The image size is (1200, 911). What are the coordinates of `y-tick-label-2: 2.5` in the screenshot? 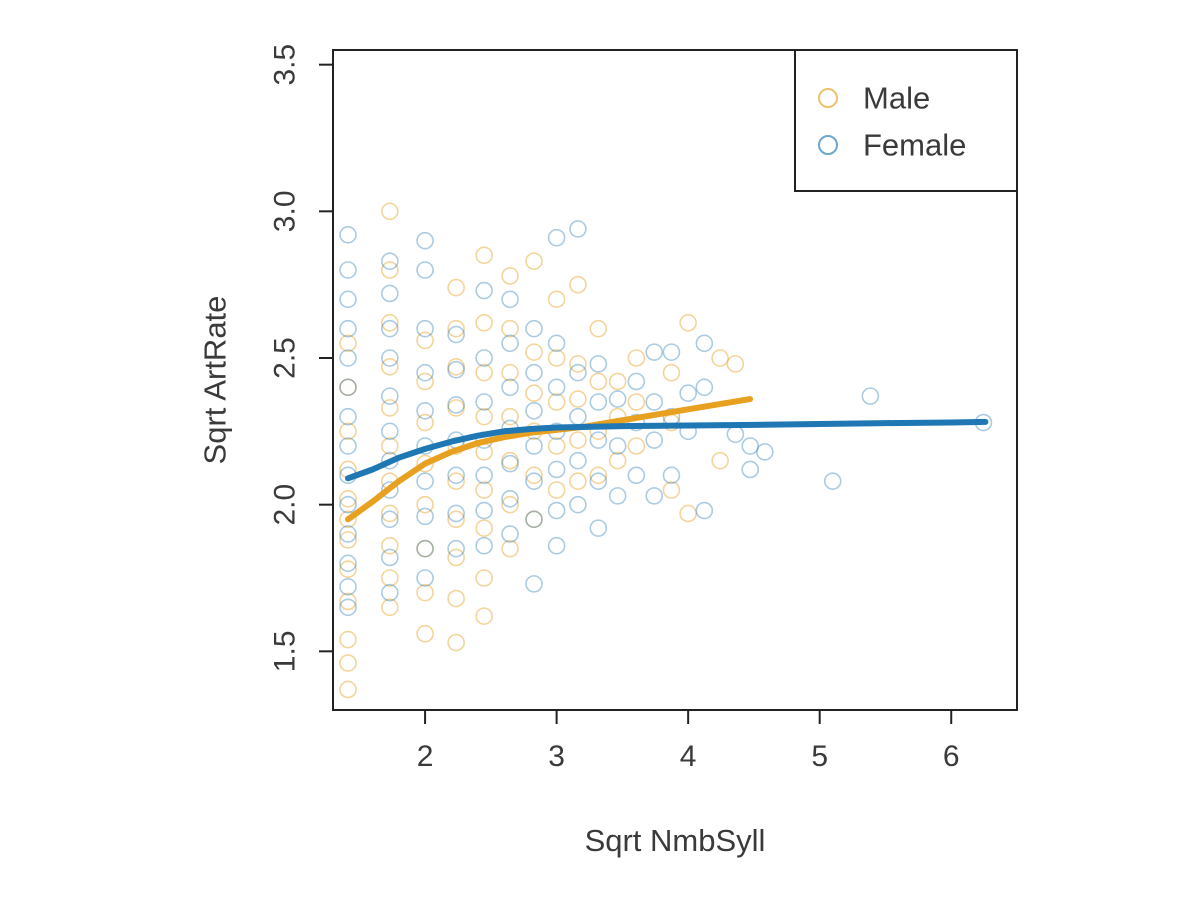 It's located at (285, 358).